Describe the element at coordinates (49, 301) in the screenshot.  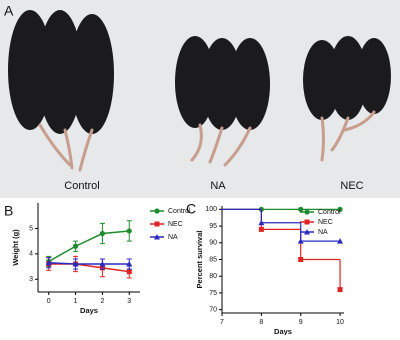
I see `x-tick-label: 0` at that location.